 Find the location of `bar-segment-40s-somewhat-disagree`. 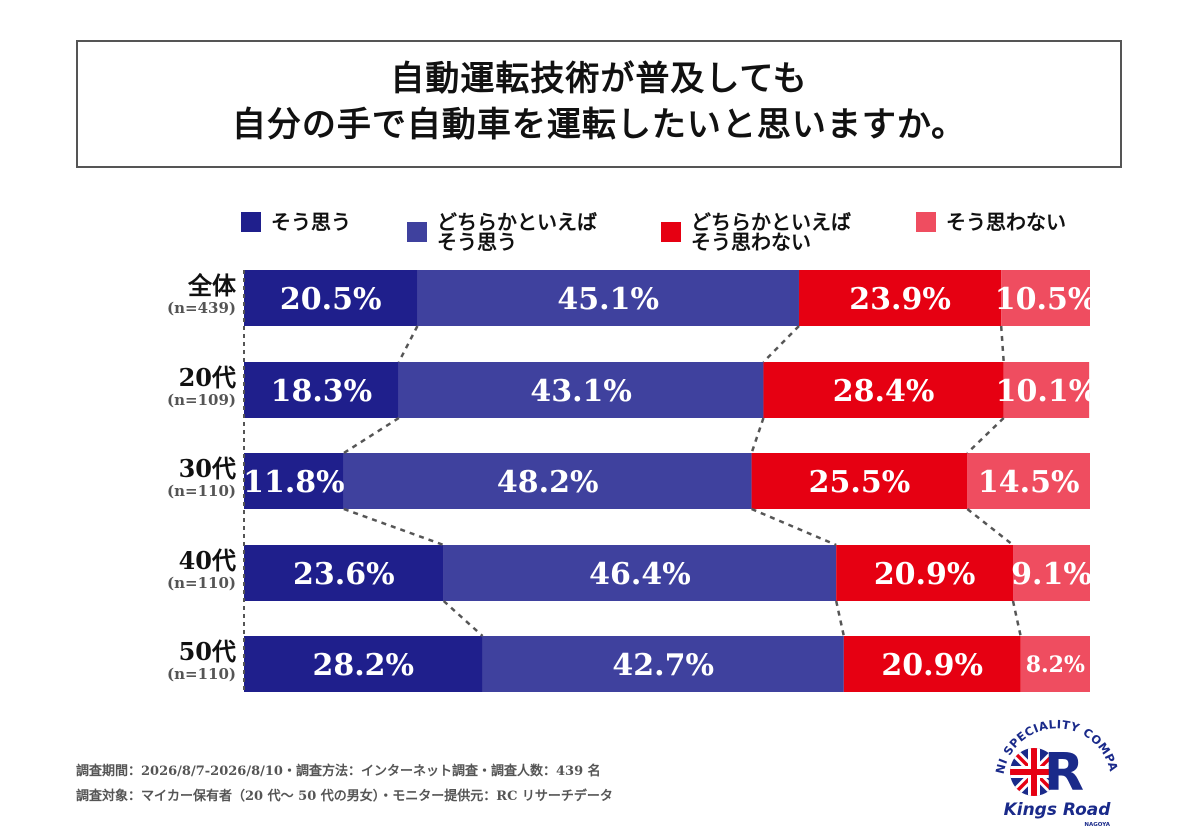

bar-segment-40s-somewhat-disagree is located at coordinates (925, 573).